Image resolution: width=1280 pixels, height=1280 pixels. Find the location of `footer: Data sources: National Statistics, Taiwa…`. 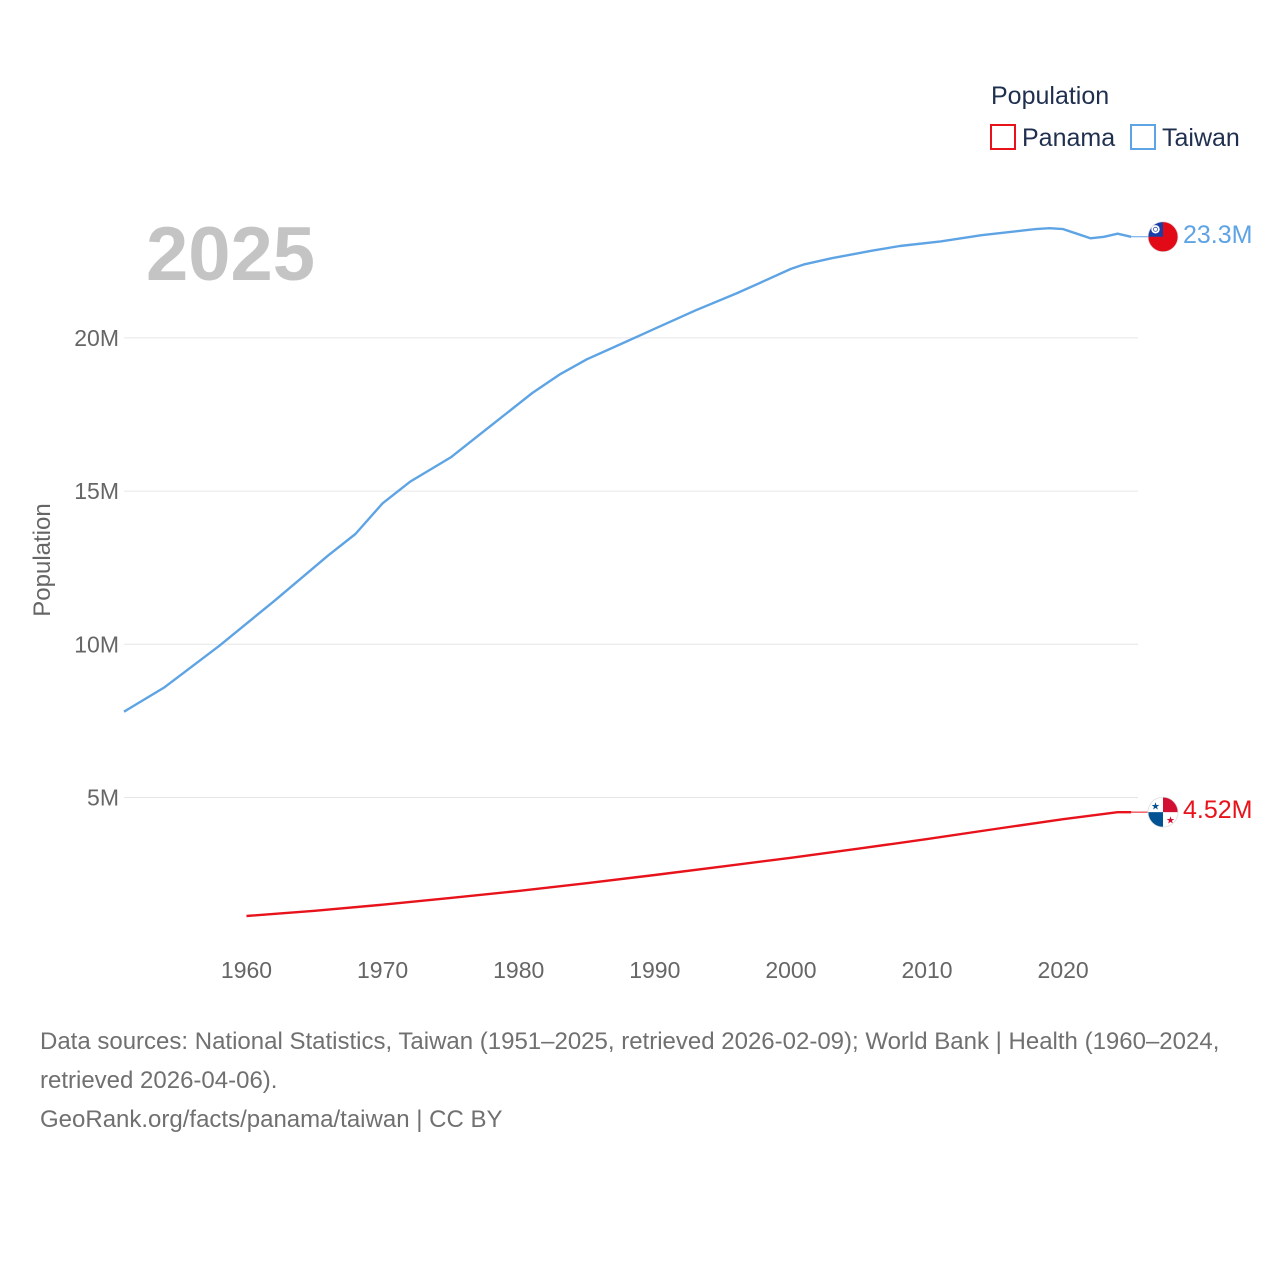

footer: Data sources: National Statistics, Taiwa… is located at coordinates (645, 1080).